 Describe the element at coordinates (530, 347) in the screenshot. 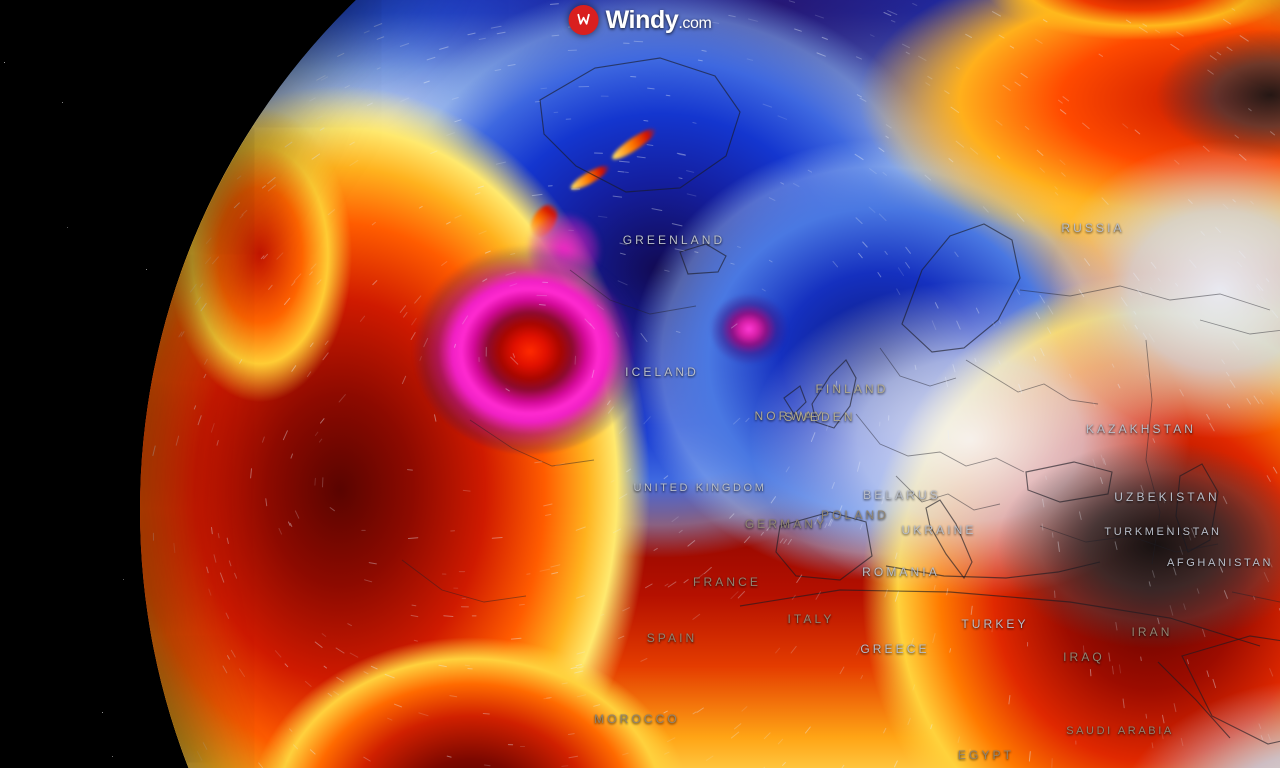

I see `primary-cyclone` at that location.